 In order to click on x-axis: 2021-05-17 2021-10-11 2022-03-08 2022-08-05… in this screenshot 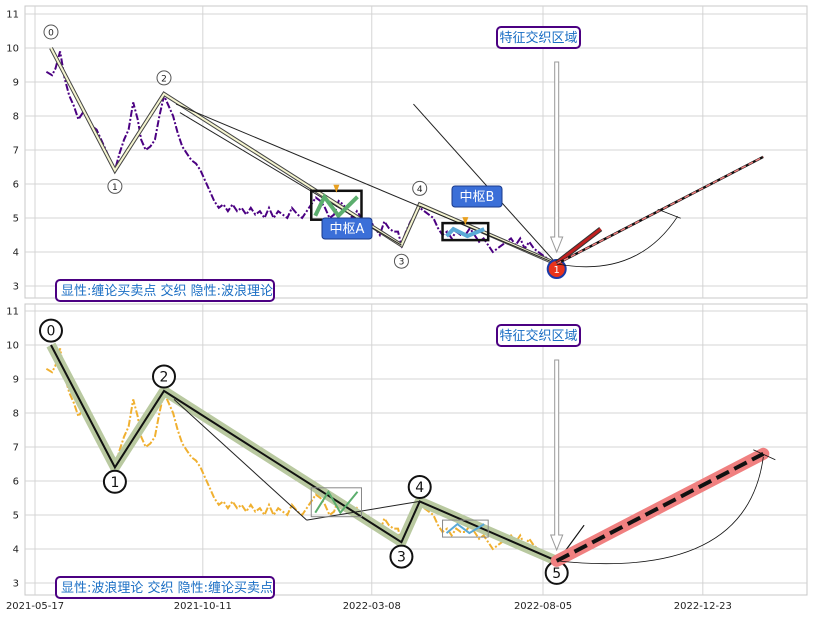, I will do `click(369, 606)`.